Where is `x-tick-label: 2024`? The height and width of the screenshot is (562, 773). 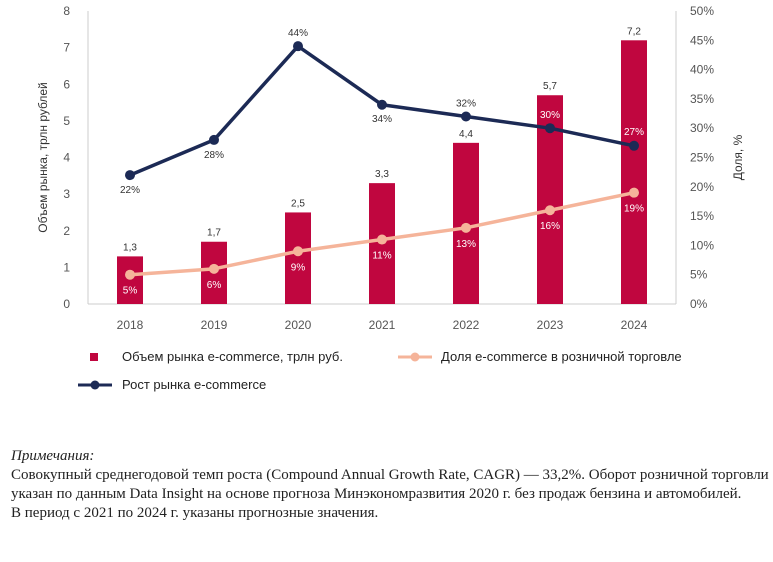 x-tick-label: 2024 is located at coordinates (634, 325).